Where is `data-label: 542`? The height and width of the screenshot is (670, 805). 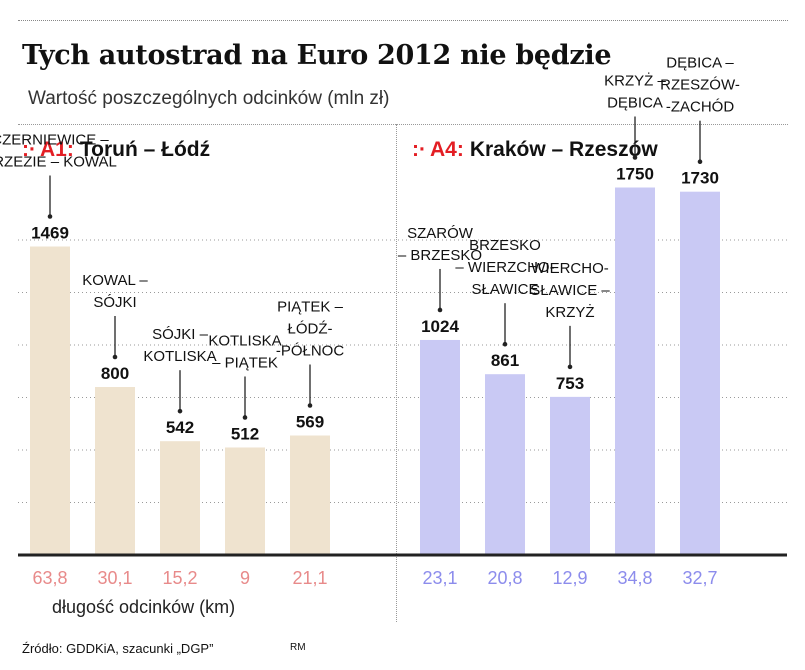 data-label: 542 is located at coordinates (180, 427).